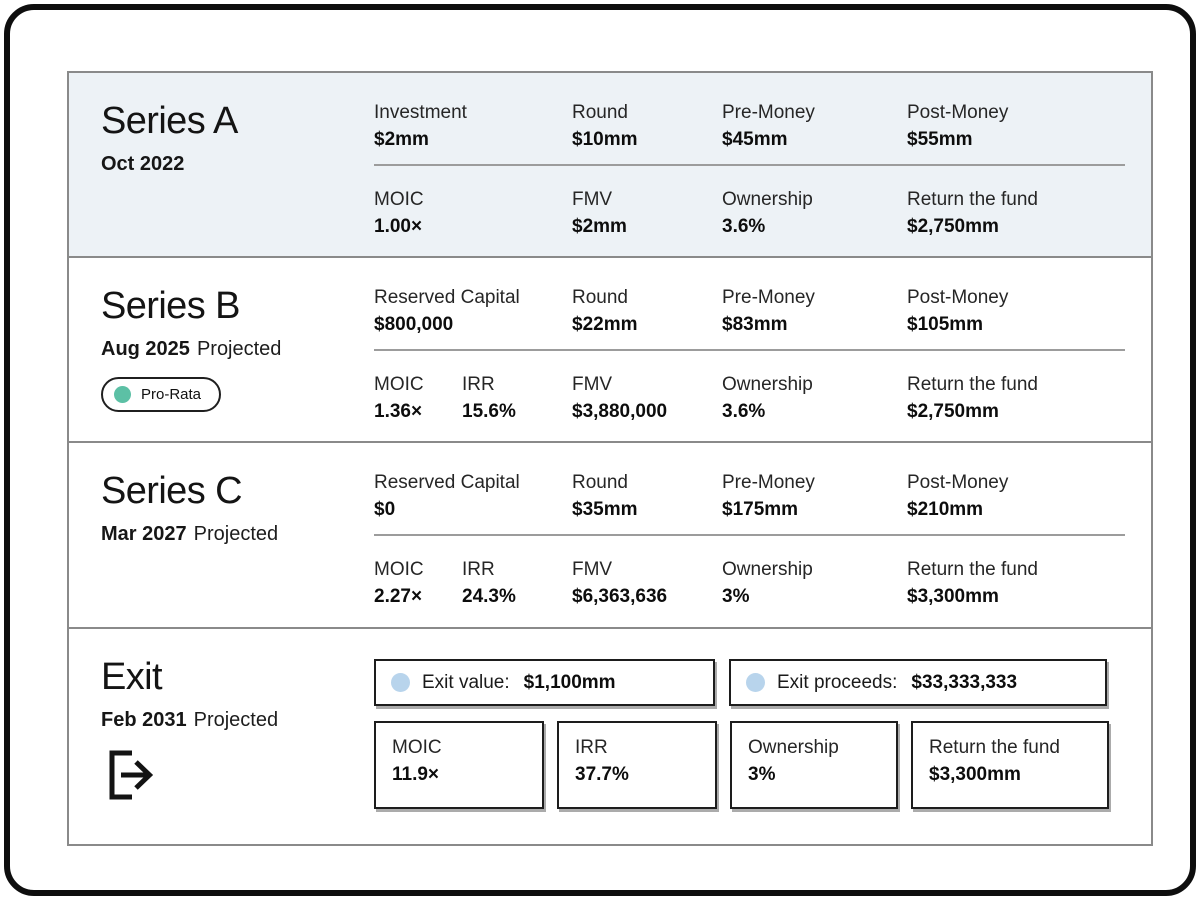  I want to click on metric-fmv: FMV $2mm, so click(647, 213).